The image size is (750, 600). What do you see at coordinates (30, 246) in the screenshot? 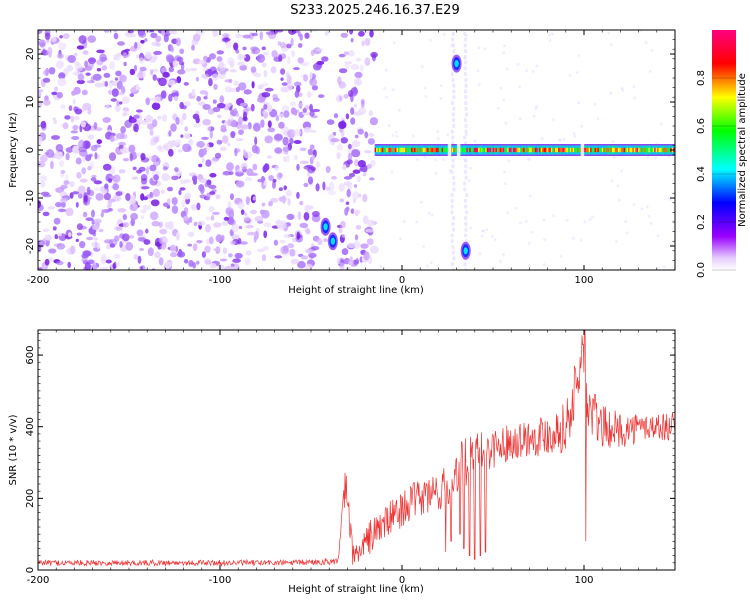
I see `spectrogram-y-tick-label: -20` at bounding box center [30, 246].